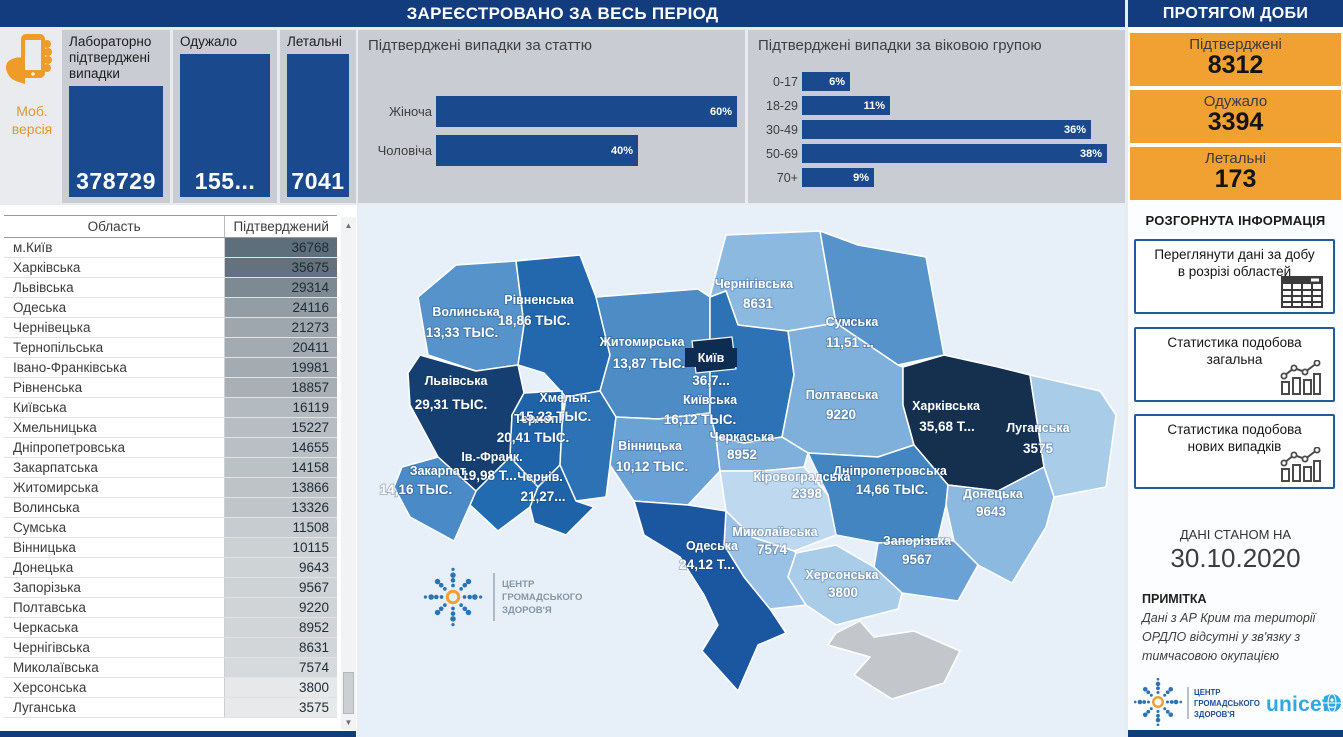 This screenshot has height=737, width=1343. Describe the element at coordinates (1302, 292) in the screenshot. I see `table-icon` at that location.